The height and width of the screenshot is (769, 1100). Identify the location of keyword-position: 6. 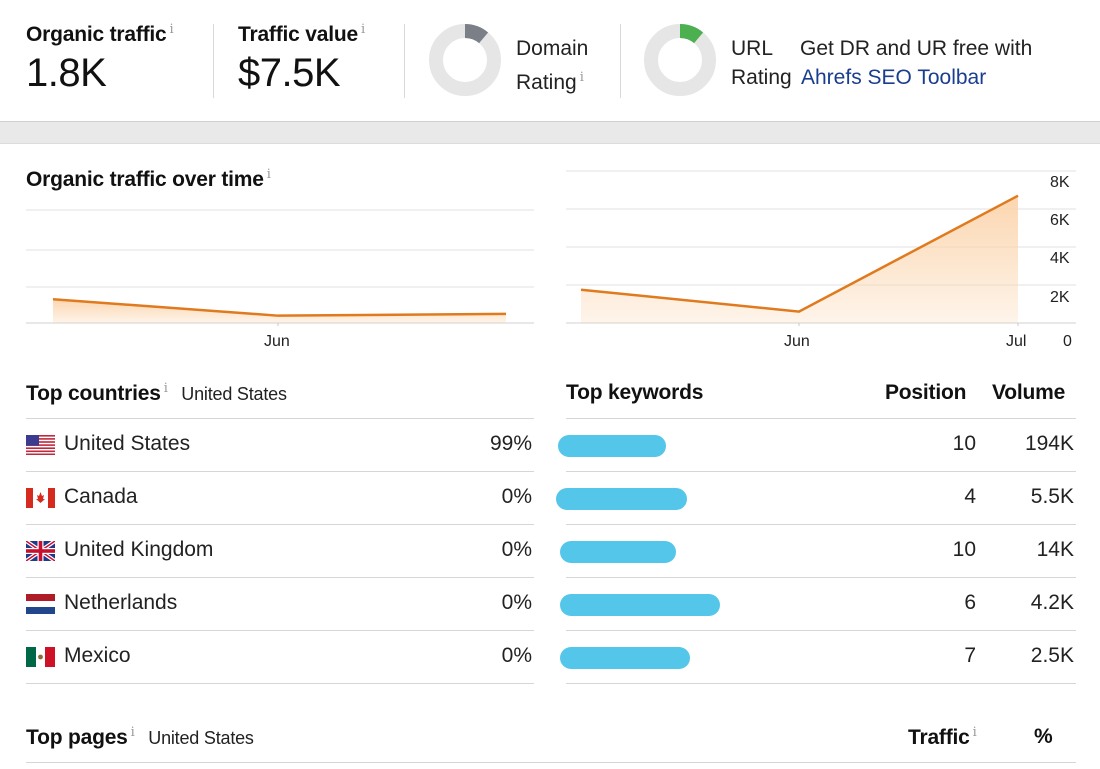
(970, 602).